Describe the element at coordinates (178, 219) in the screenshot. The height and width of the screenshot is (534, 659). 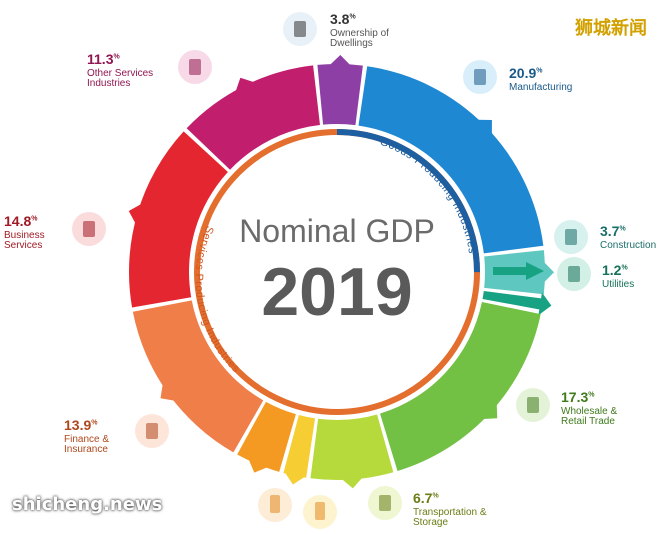
I see `donut-segment-business-services` at that location.